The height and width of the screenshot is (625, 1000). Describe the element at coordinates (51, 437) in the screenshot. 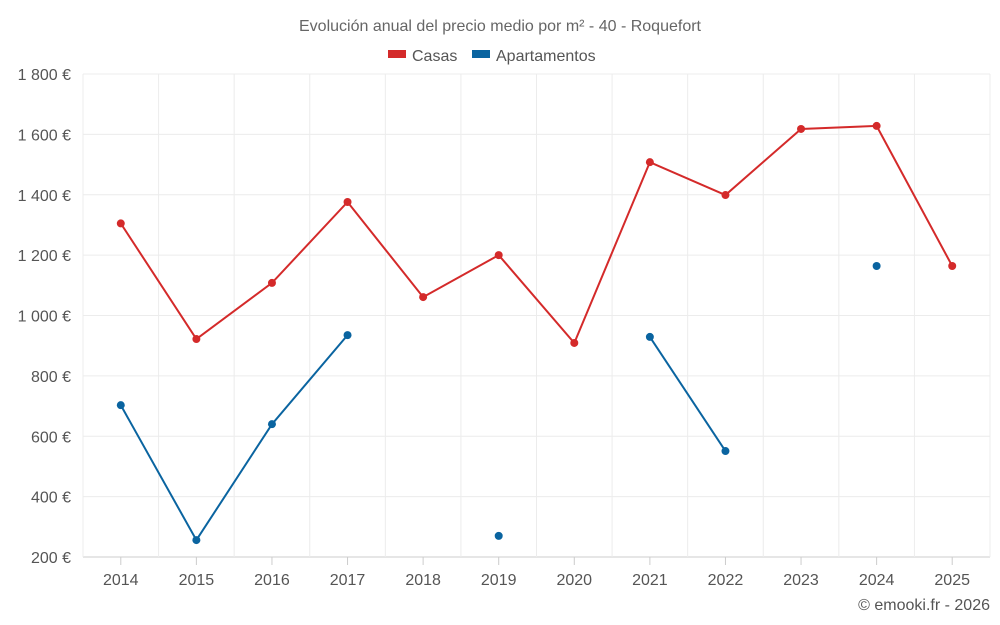

I see `y-tick-label: 600 €` at that location.